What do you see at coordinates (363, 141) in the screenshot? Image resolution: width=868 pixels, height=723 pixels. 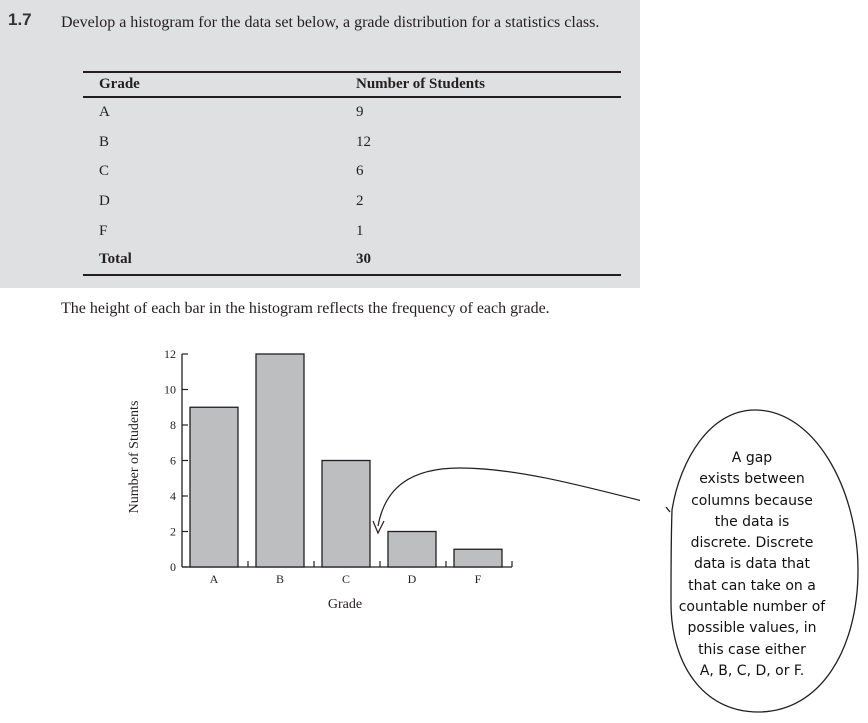 I see `cell-count: 12` at bounding box center [363, 141].